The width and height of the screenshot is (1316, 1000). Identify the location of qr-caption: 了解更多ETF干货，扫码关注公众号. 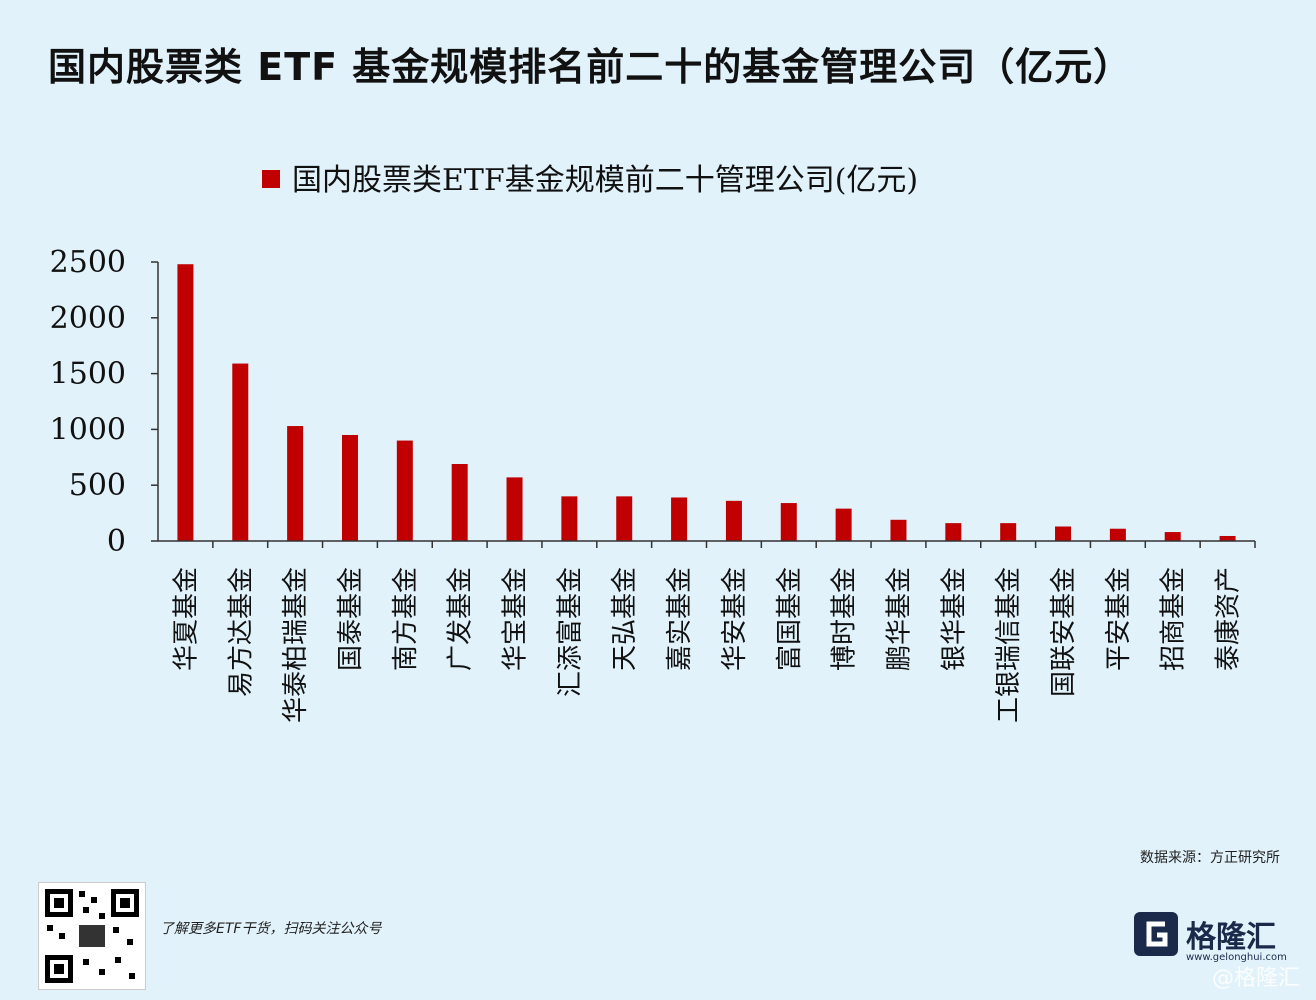
(271, 929).